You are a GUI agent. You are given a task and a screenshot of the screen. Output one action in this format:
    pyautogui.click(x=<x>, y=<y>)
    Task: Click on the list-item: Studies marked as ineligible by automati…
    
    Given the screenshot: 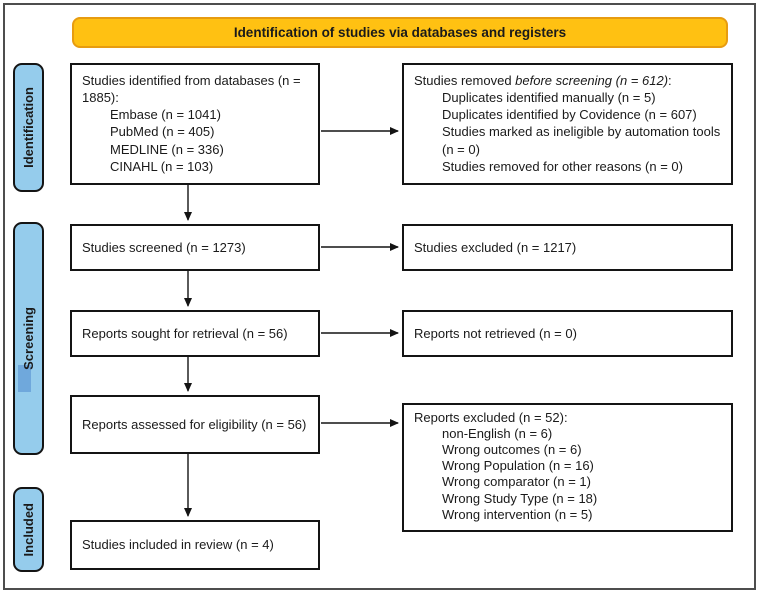 What is the action you would take?
    pyautogui.click(x=581, y=140)
    